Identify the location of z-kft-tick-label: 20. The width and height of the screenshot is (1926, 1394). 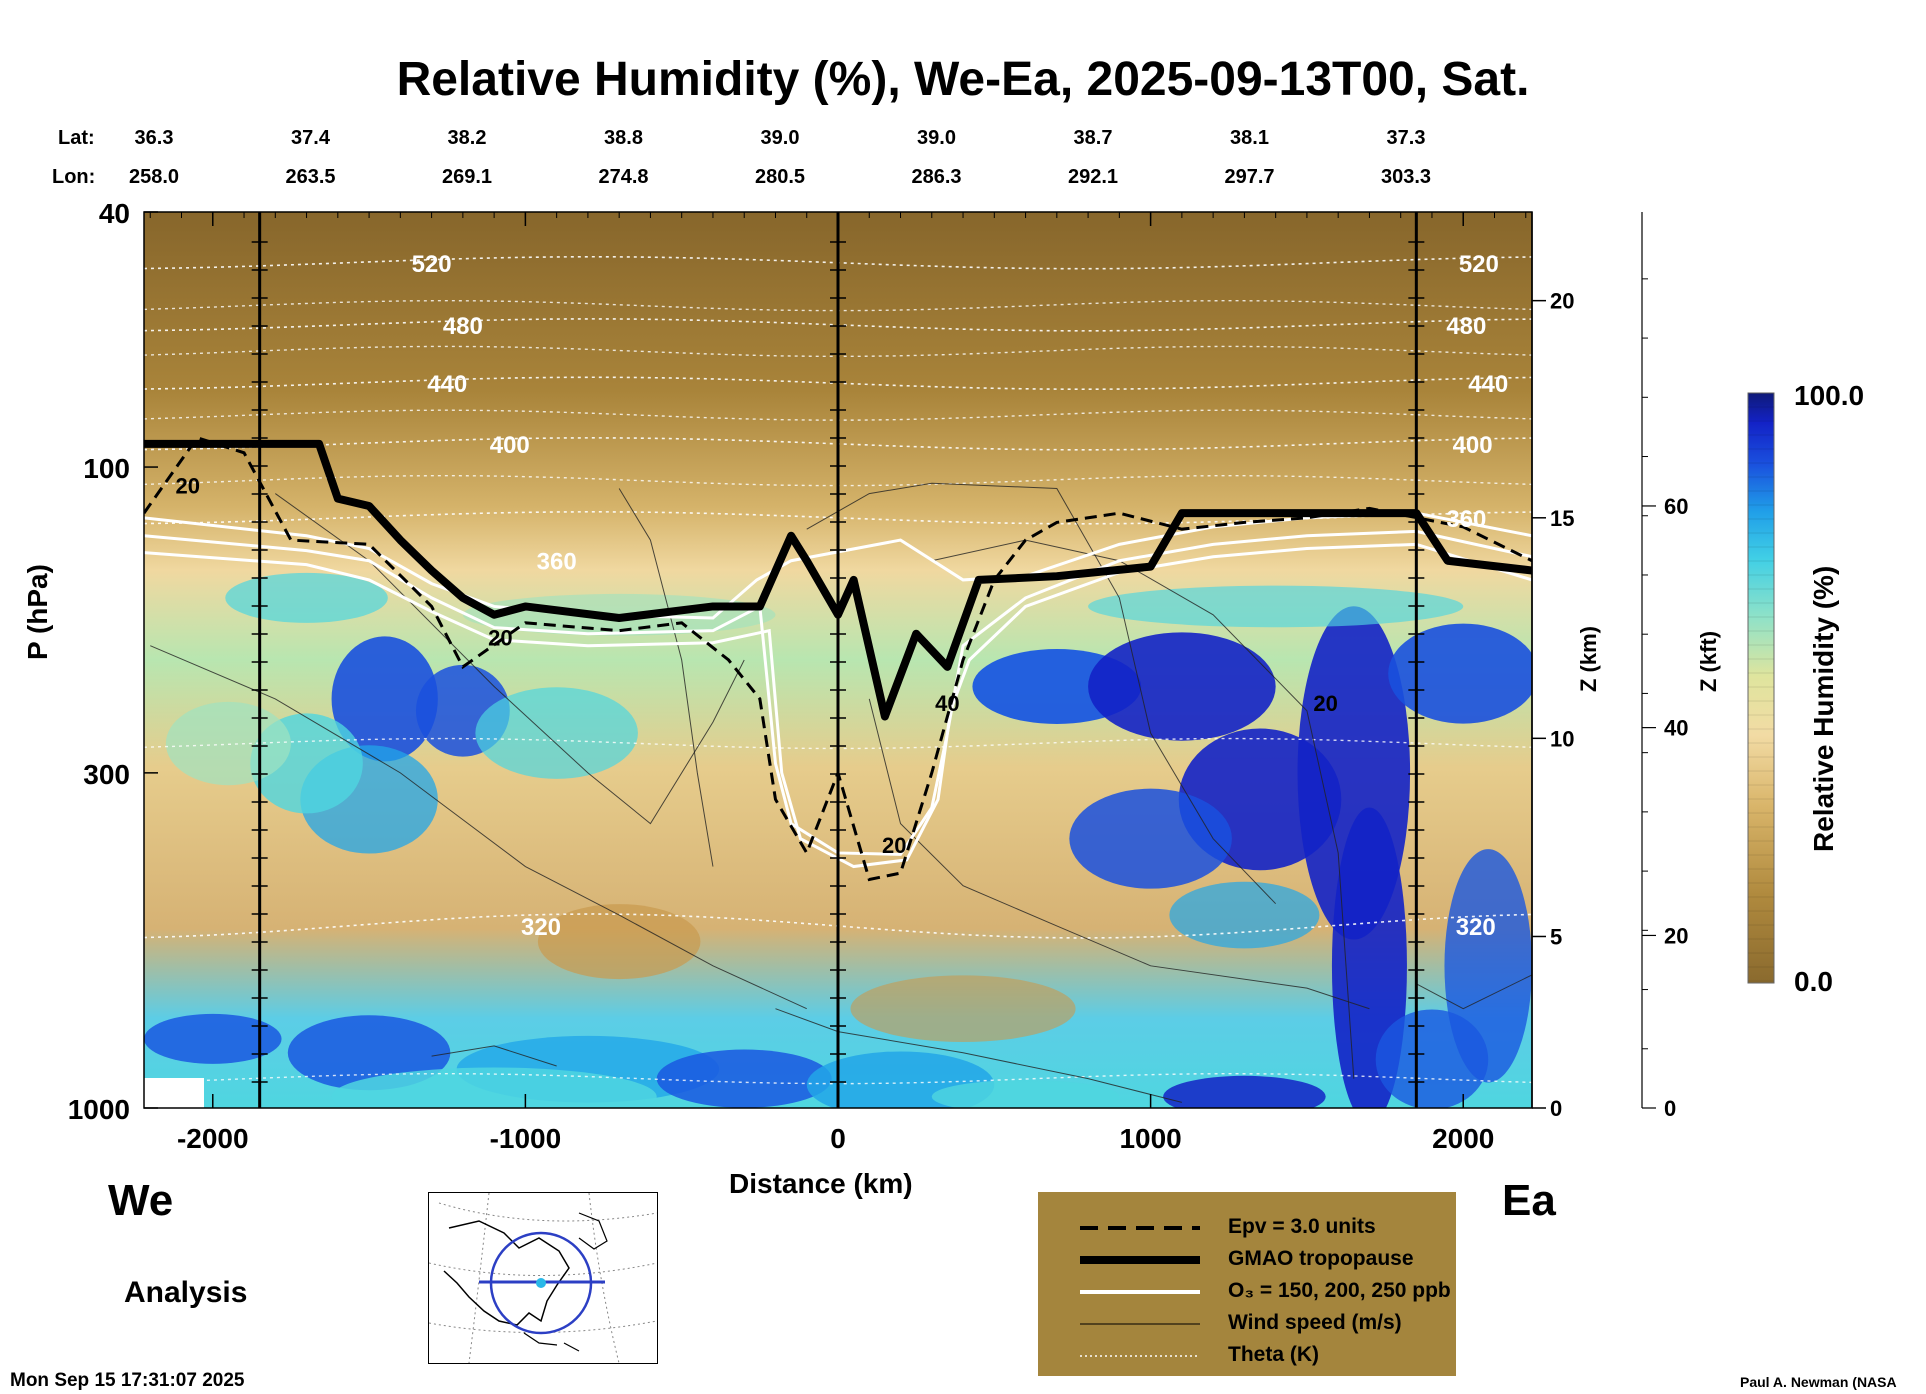
(1676, 935).